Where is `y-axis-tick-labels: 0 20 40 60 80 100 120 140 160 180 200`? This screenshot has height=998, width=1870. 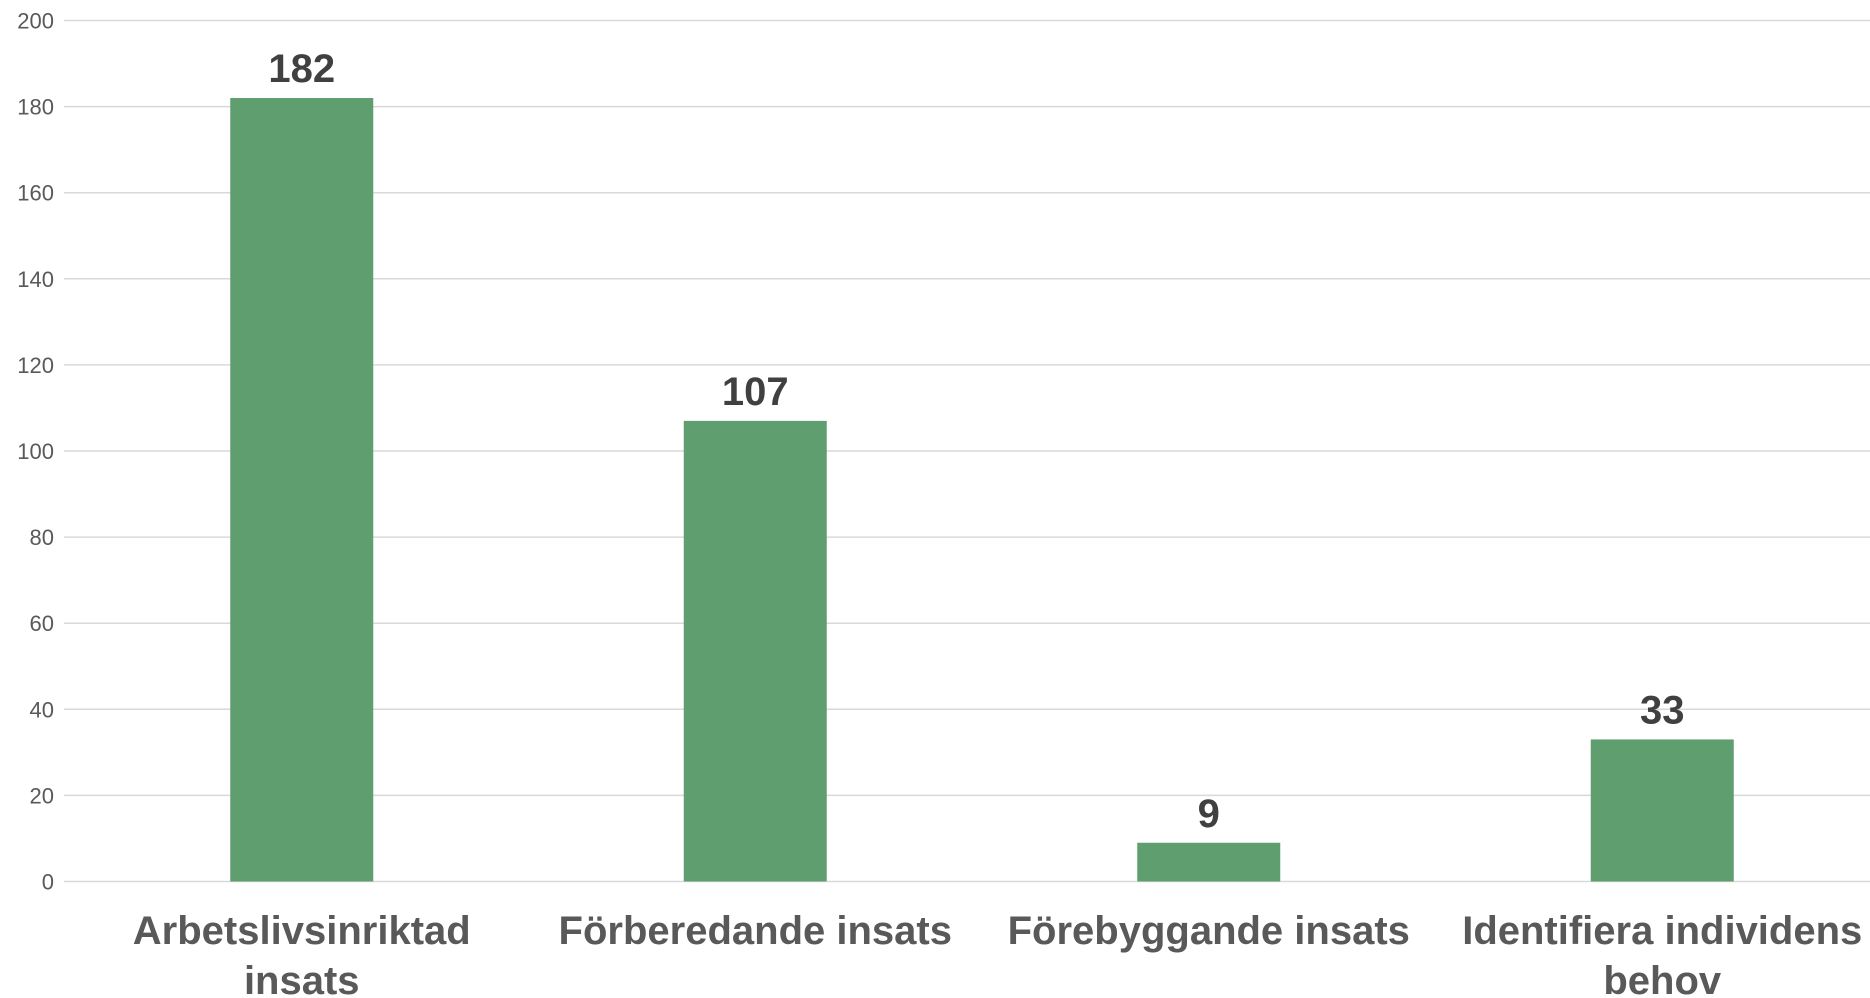 y-axis-tick-labels: 0 20 40 60 80 100 120 140 160 180 200 is located at coordinates (35, 452).